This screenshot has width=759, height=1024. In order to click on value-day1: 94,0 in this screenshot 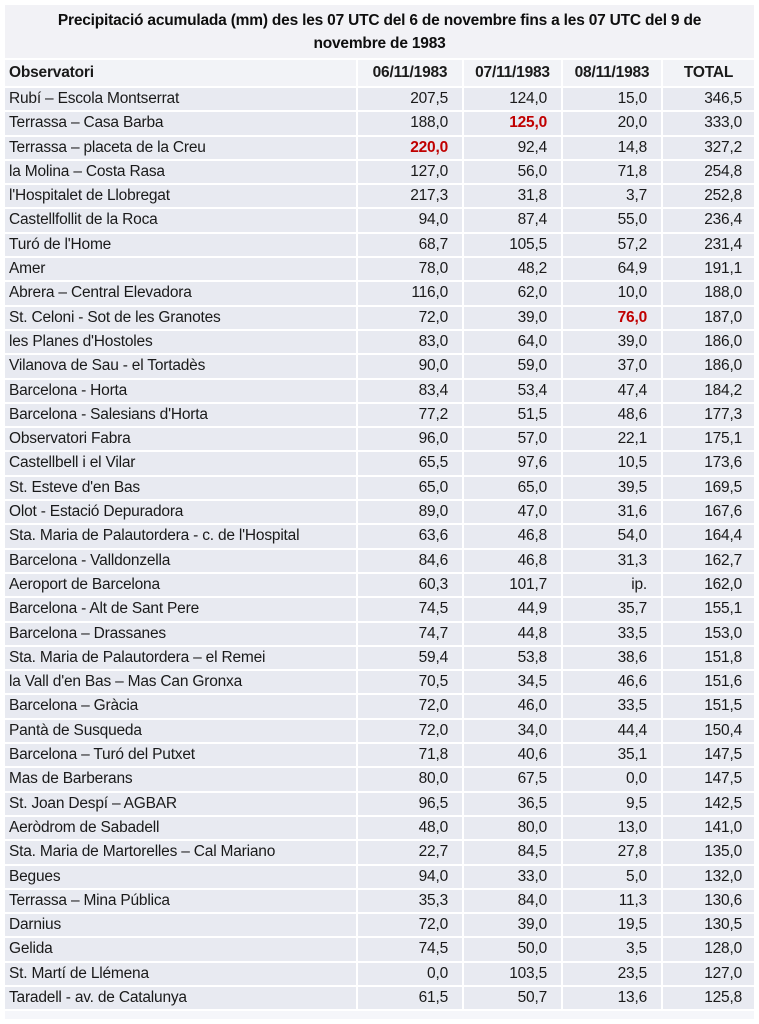, I will do `click(409, 220)`.